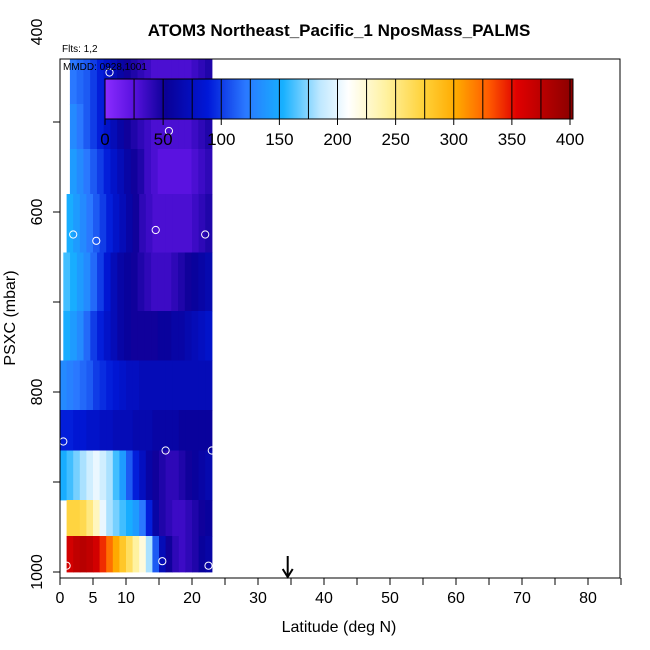 Image resolution: width=650 pixels, height=650 pixels. I want to click on colorbar-tick-label: 0, so click(104, 139).